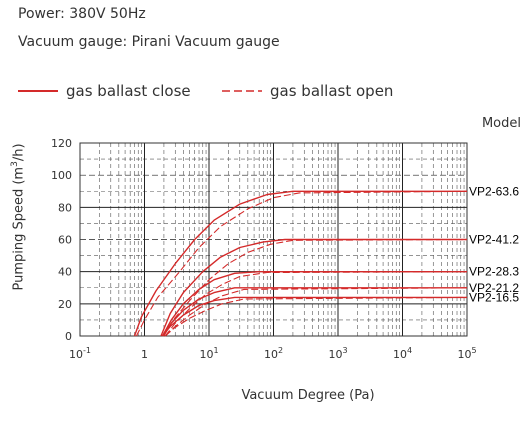 This screenshot has height=422, width=531. I want to click on x-tick-label: 10¹, so click(208, 353).